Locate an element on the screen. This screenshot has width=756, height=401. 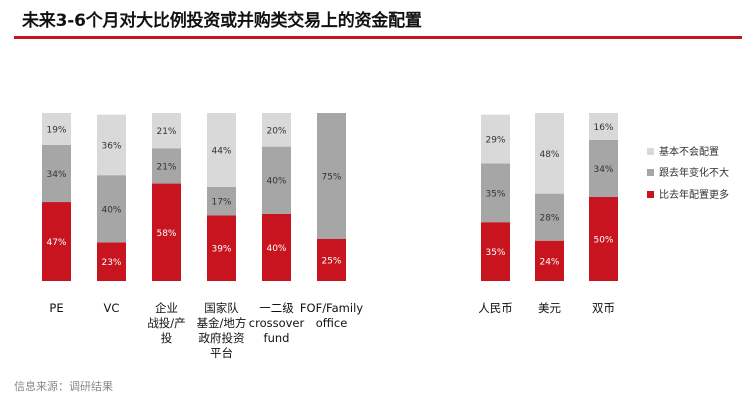
category-label: fund is located at coordinates (277, 338).